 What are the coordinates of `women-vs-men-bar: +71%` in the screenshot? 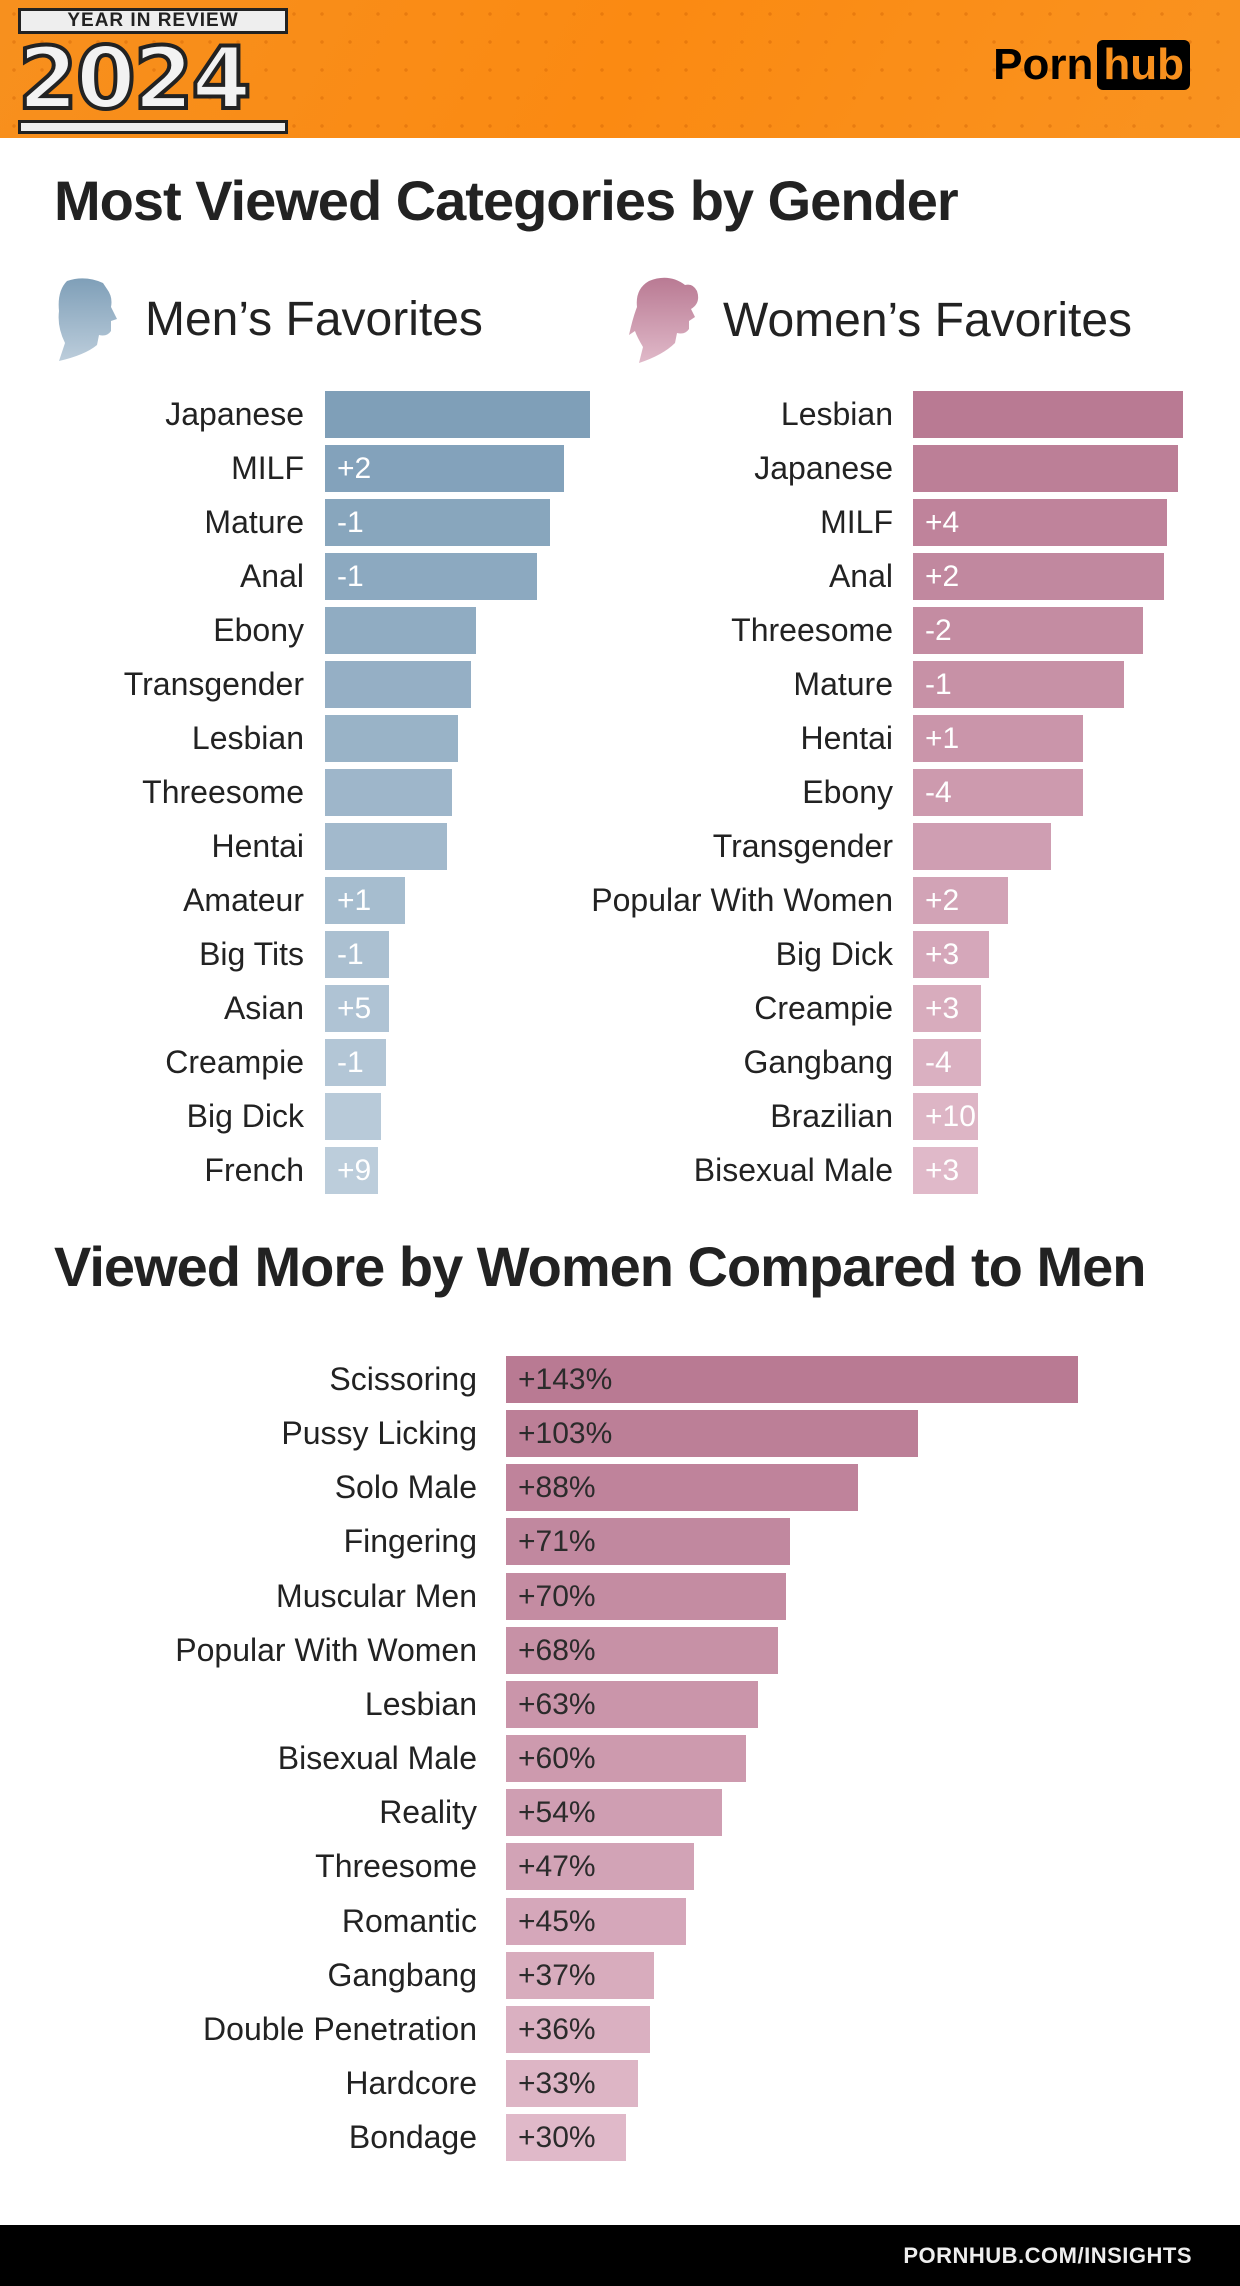 It's located at (648, 1542).